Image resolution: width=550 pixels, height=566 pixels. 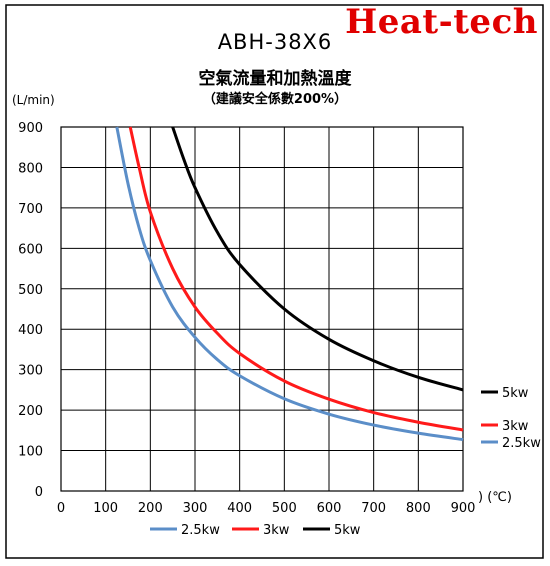 I want to click on x-tick-label: 800, so click(x=418, y=508).